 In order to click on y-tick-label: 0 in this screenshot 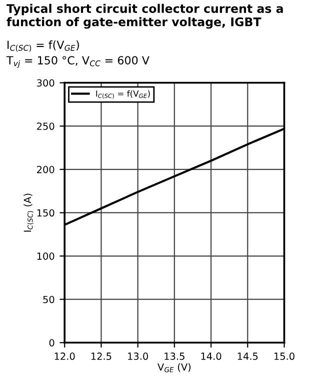, I will do `click(51, 342)`.